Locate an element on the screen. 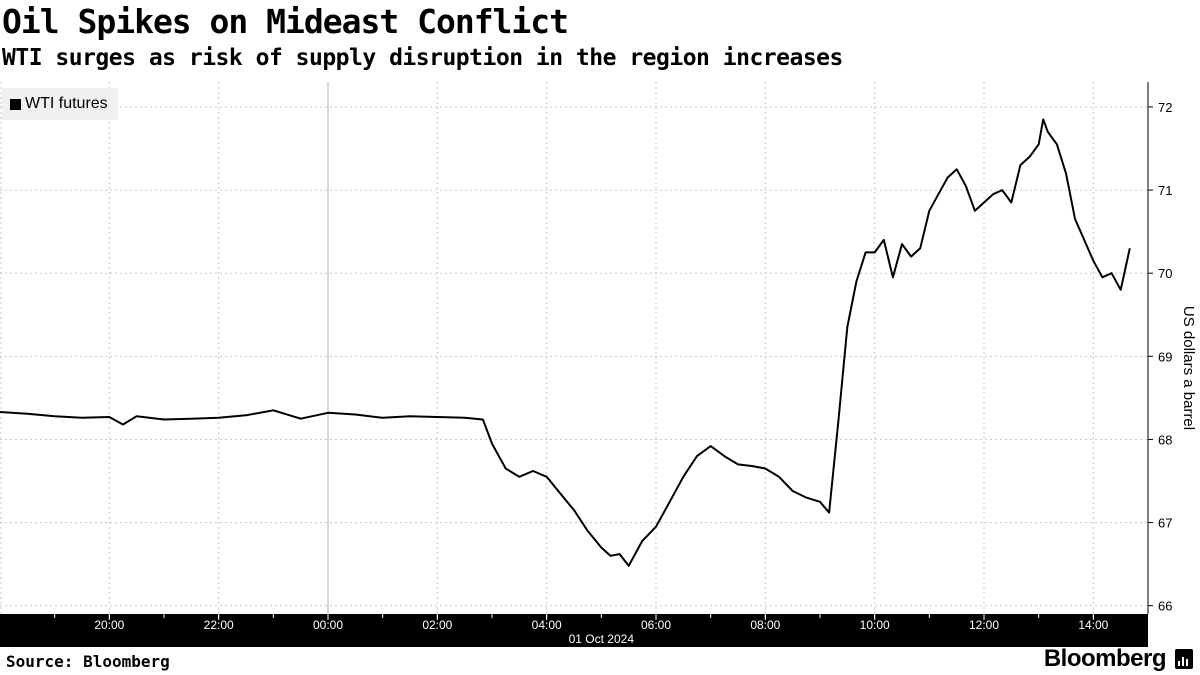 Image resolution: width=1200 pixels, height=675 pixels. x-tick-label: 12:00 is located at coordinates (984, 625).